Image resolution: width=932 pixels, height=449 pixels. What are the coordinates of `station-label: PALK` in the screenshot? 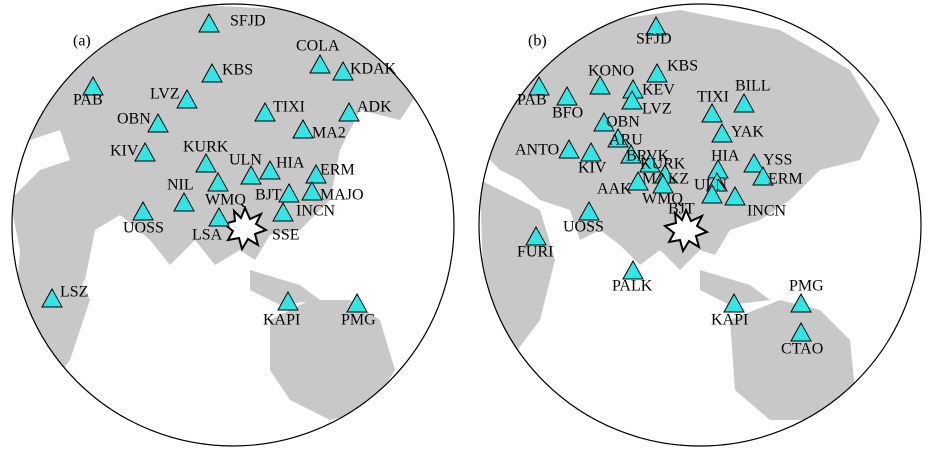 It's located at (632, 286).